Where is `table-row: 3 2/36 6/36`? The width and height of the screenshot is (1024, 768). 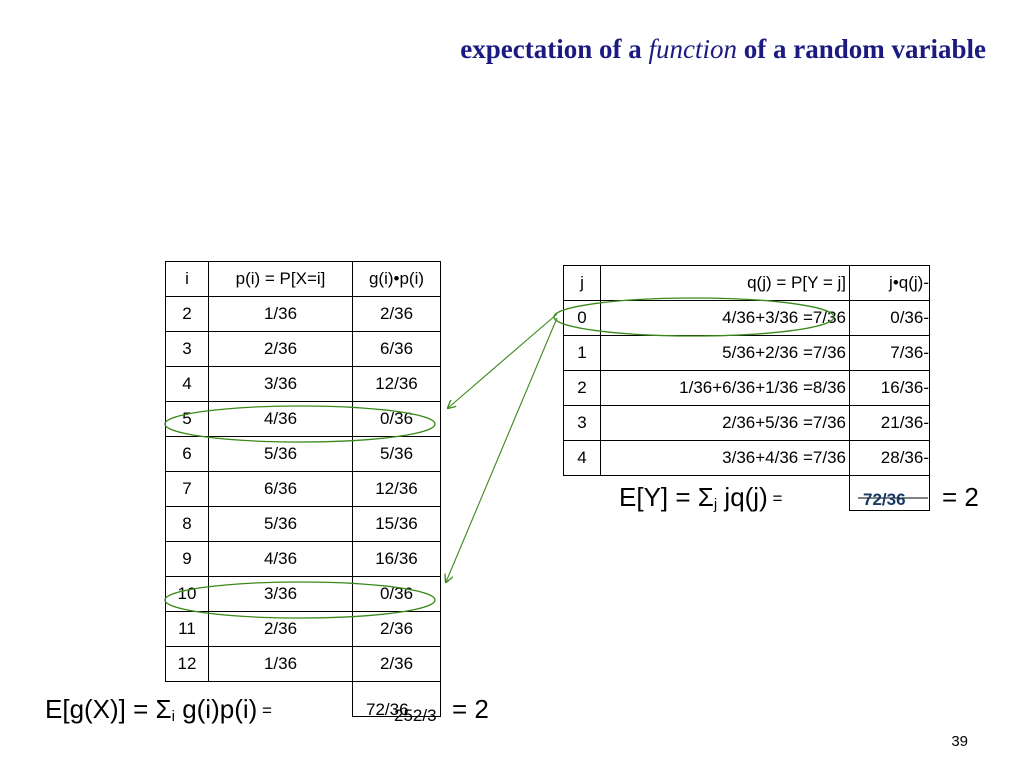
table-row: 3 2/36 6/36 is located at coordinates (303, 349).